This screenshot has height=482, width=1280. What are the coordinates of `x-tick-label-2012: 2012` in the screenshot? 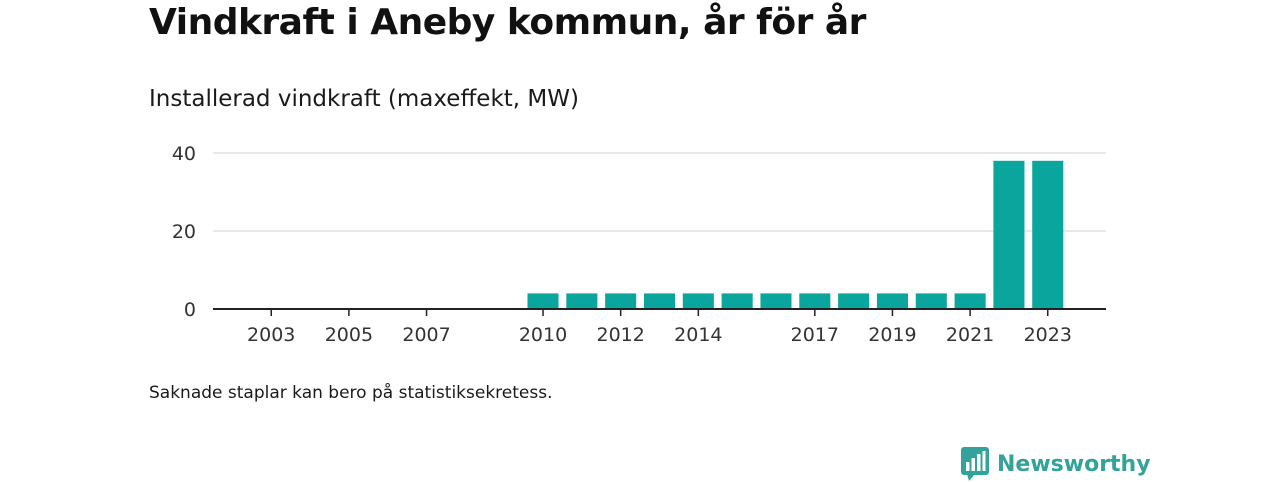 It's located at (620, 335).